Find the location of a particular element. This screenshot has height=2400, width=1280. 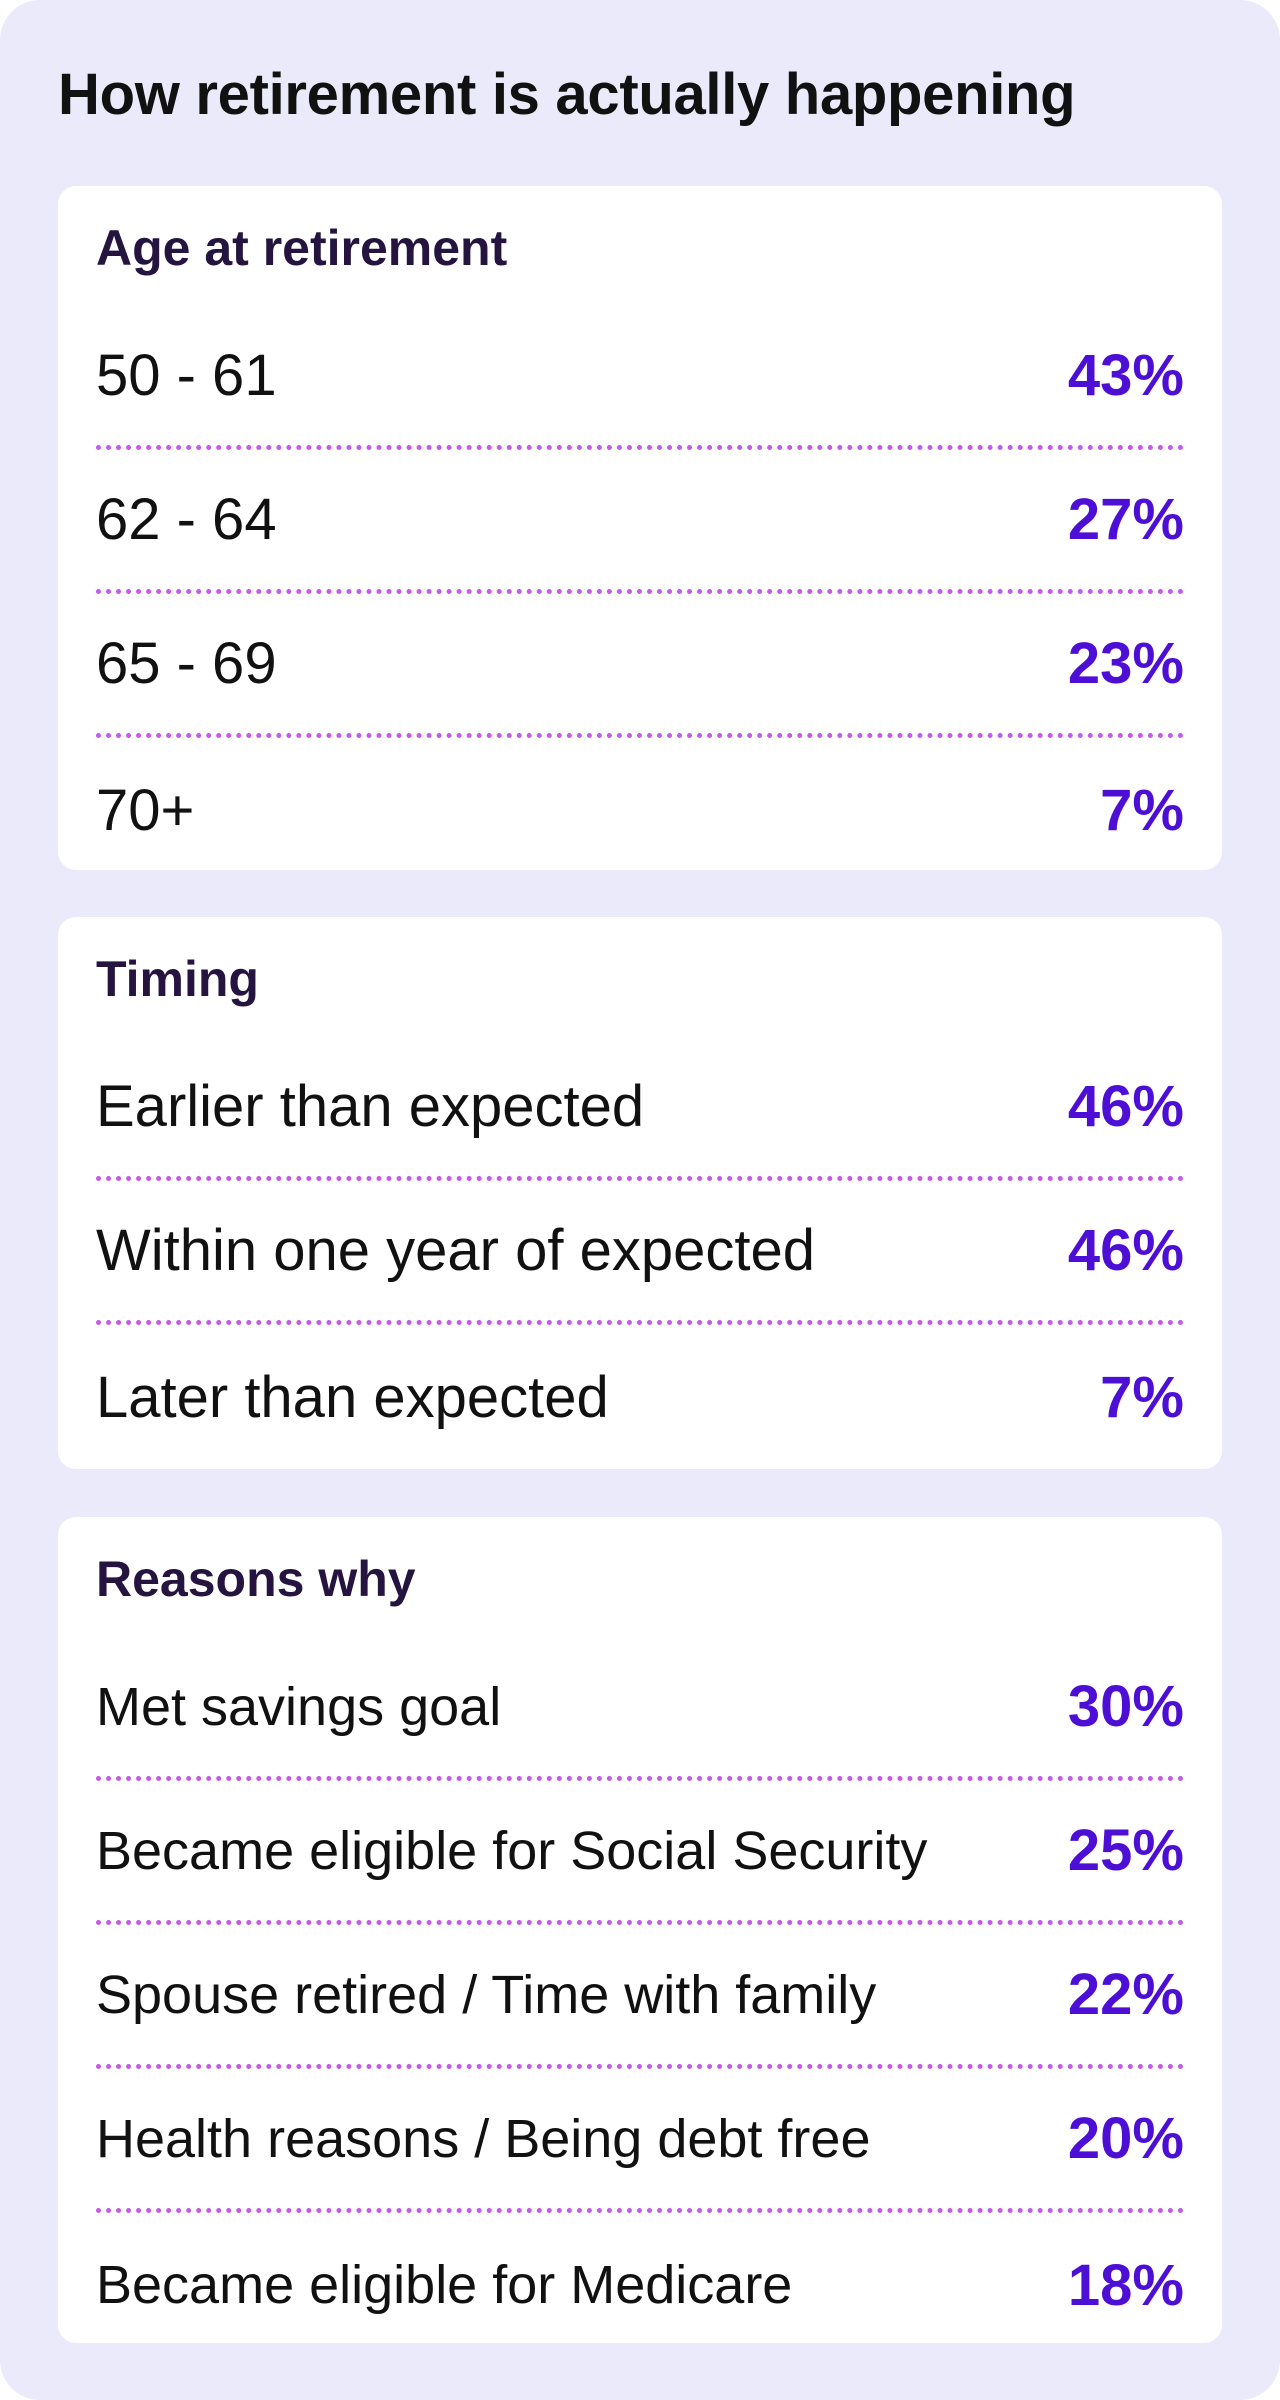

stat-row: Became eligible for Medicare 18% is located at coordinates (640, 2285).